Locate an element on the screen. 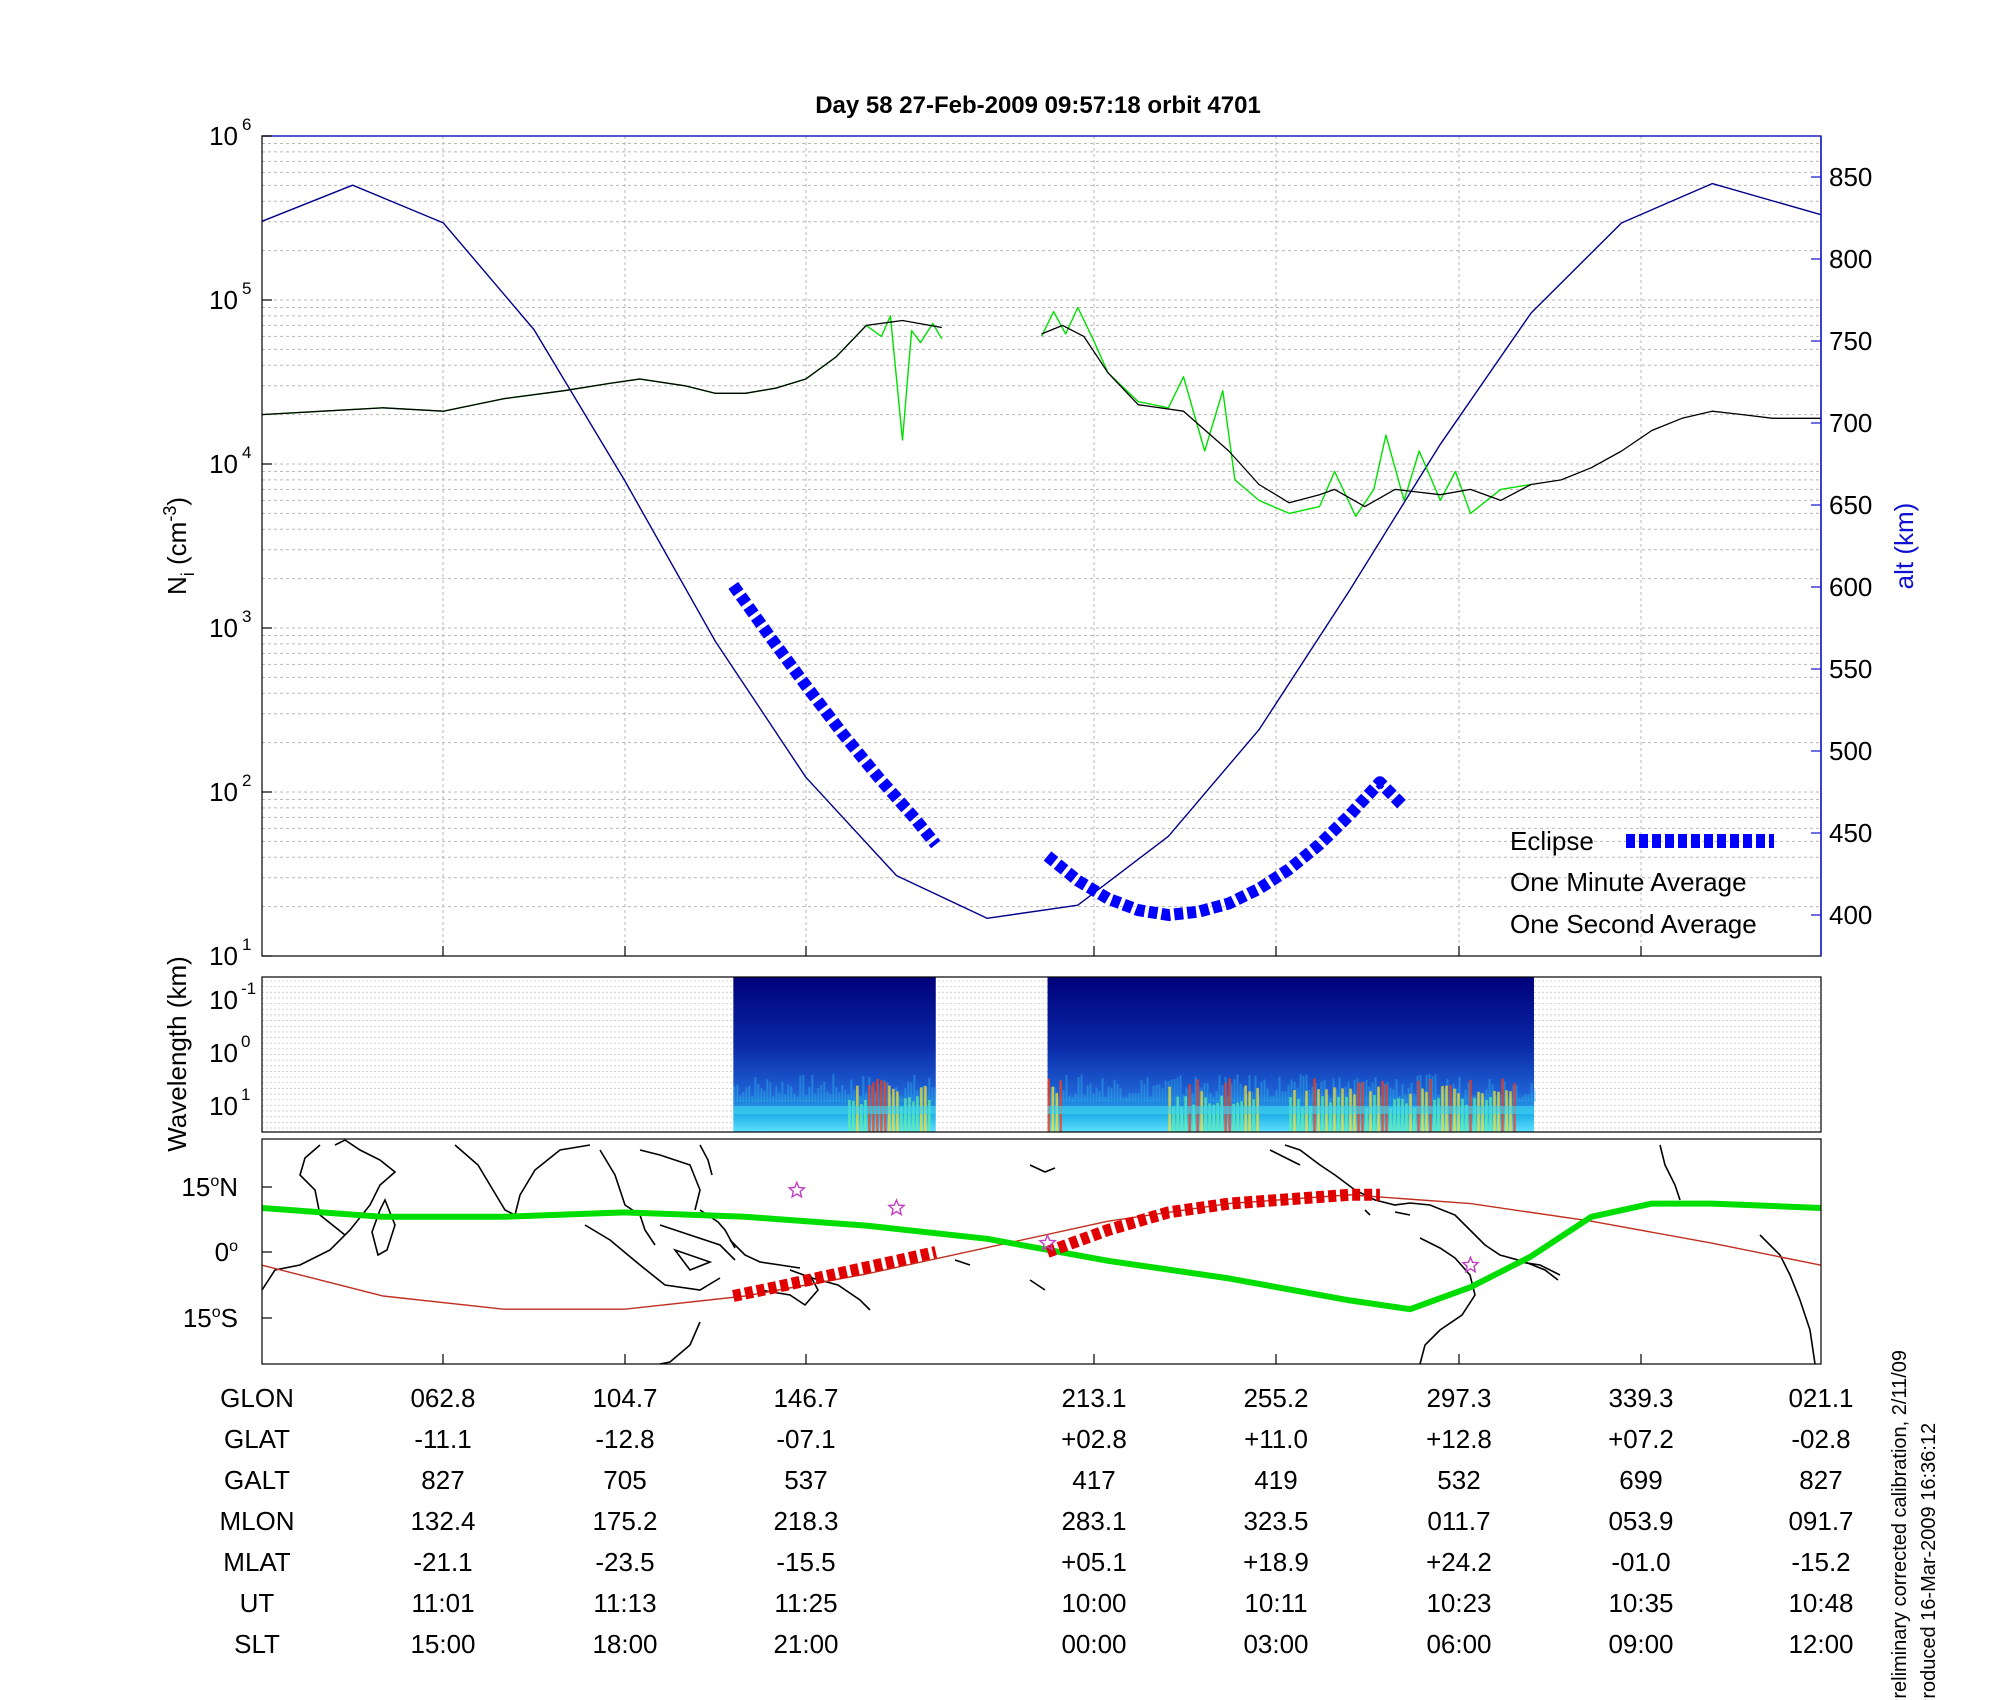 Image resolution: width=2000 pixels, height=1700 pixels. table-cell: -07.1 is located at coordinates (805, 1439).